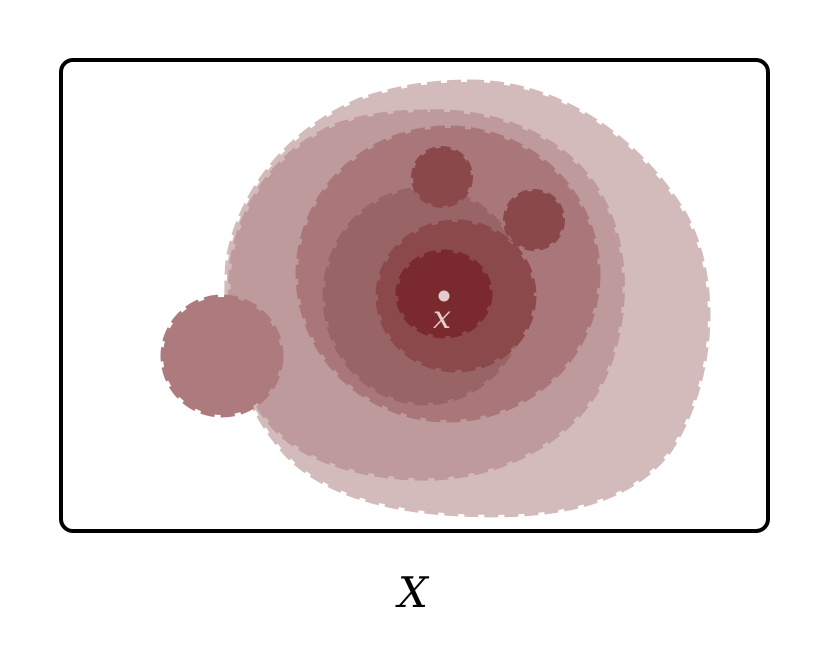 Image resolution: width=828 pixels, height=651 pixels. What do you see at coordinates (442, 317) in the screenshot?
I see `point-label: x` at bounding box center [442, 317].